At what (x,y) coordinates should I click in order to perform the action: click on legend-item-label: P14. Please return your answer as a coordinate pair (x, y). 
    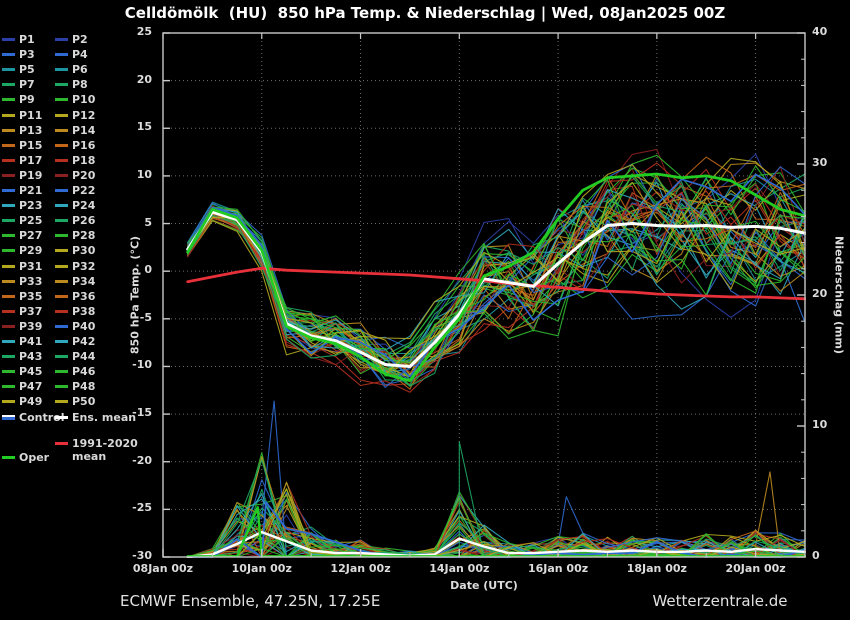
    Looking at the image, I should click on (84, 130).